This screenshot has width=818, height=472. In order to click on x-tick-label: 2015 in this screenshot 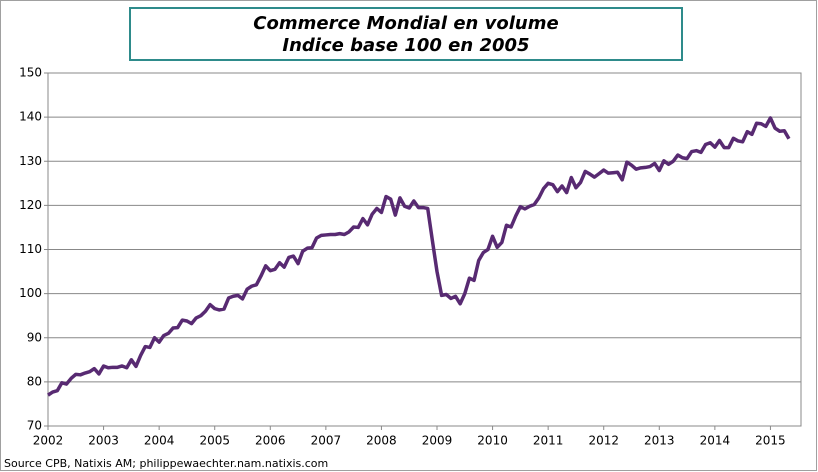, I will do `click(770, 441)`.